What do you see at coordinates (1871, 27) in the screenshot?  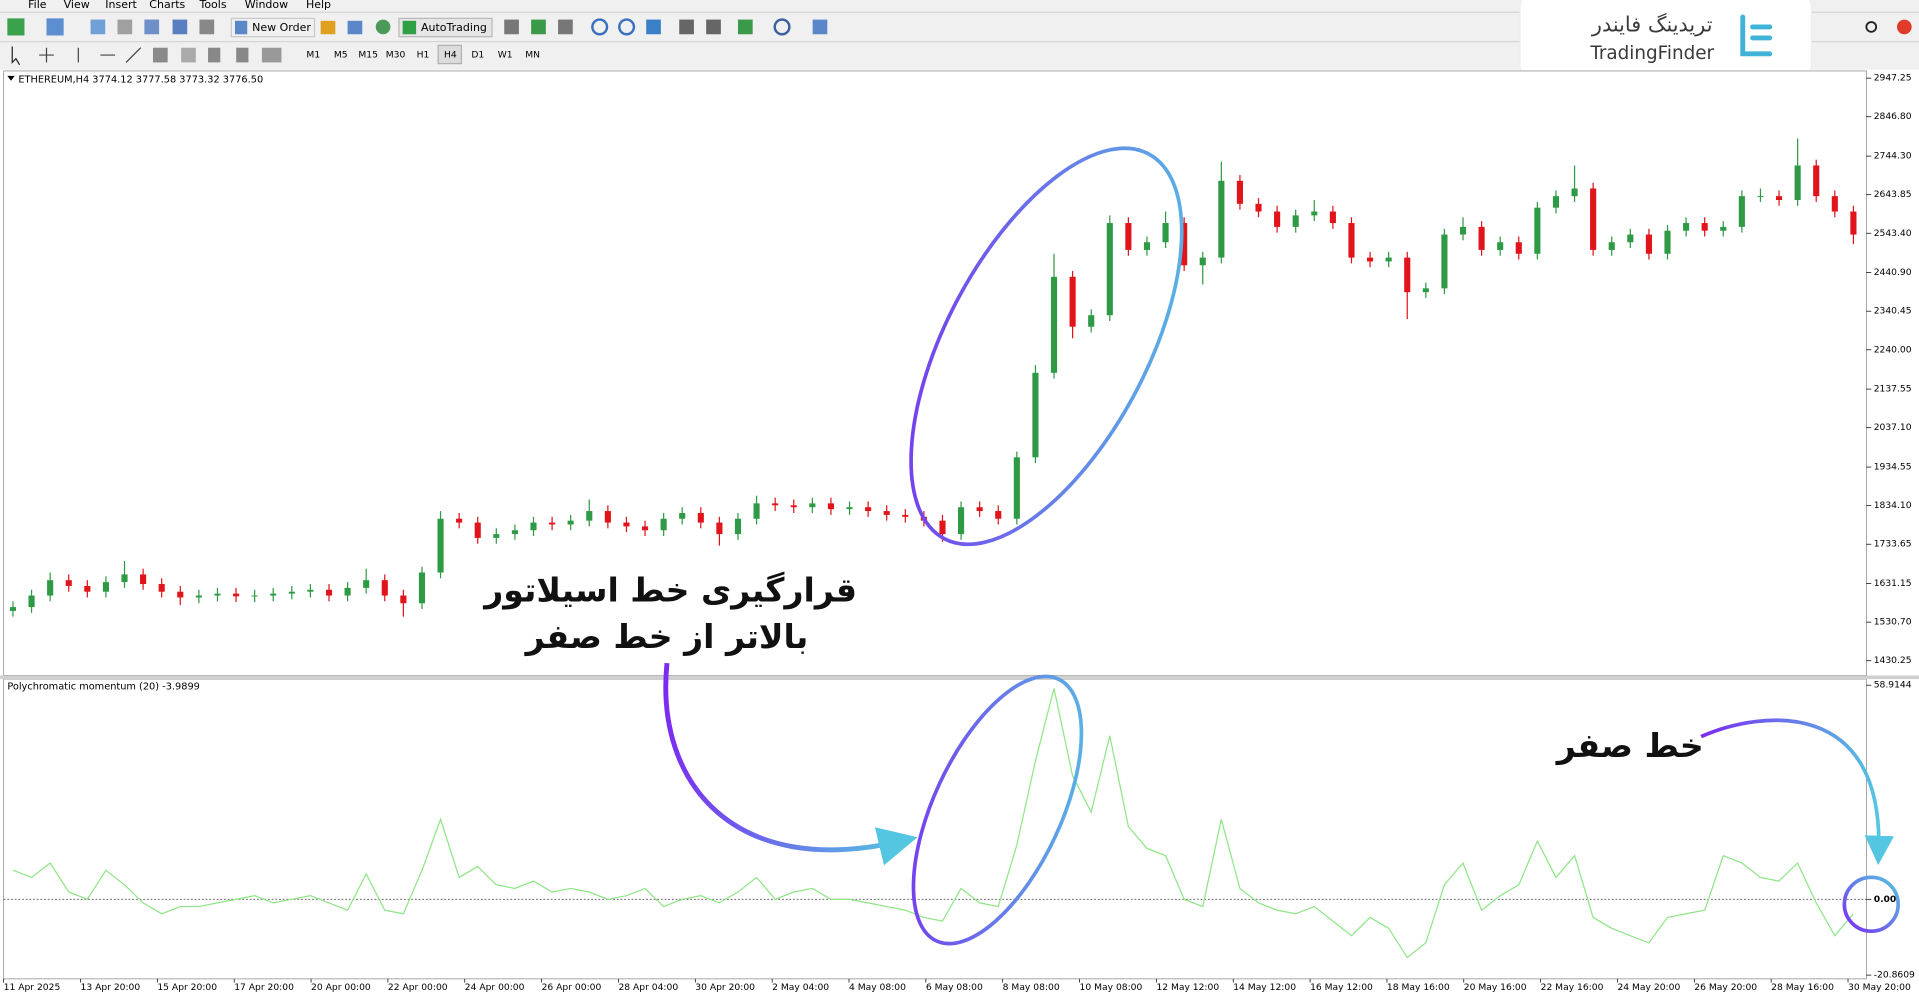 I see `search-icon` at bounding box center [1871, 27].